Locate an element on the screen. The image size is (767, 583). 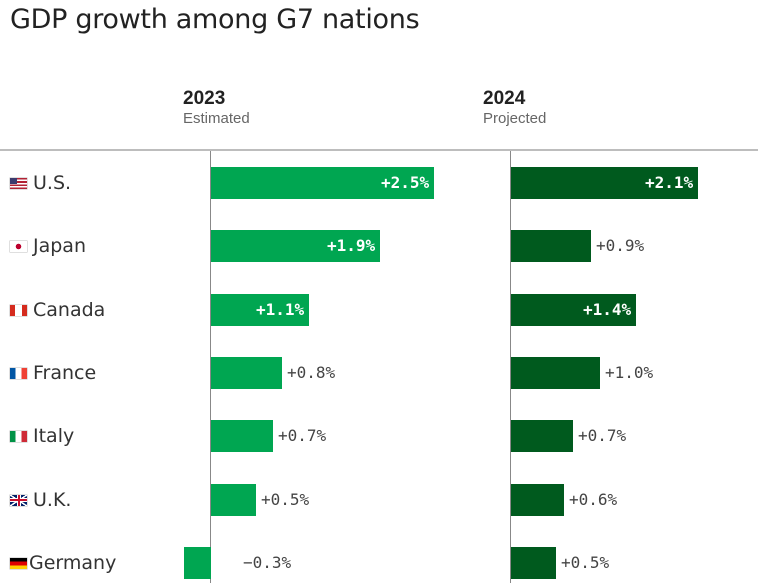
country-label: France is located at coordinates (53, 373).